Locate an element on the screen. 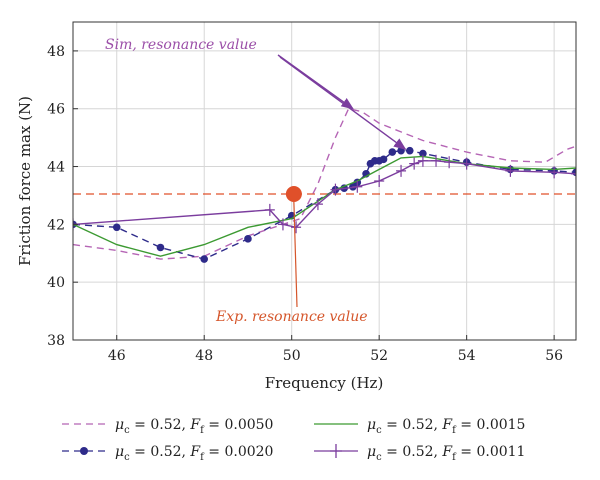 Image resolution: width=600 pixels, height=480 pixels. y-tick-label: 46 is located at coordinates (56, 110).